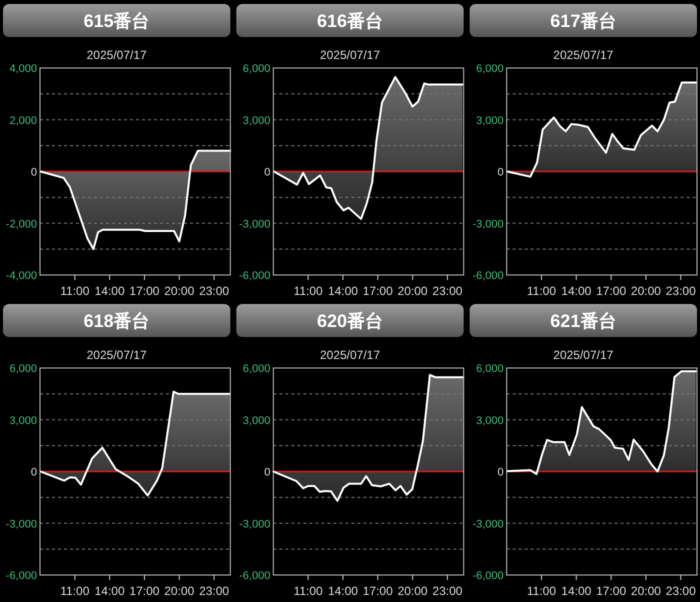 This screenshot has height=602, width=700. Describe the element at coordinates (583, 321) in the screenshot. I see `chart-title: 621番台` at that location.